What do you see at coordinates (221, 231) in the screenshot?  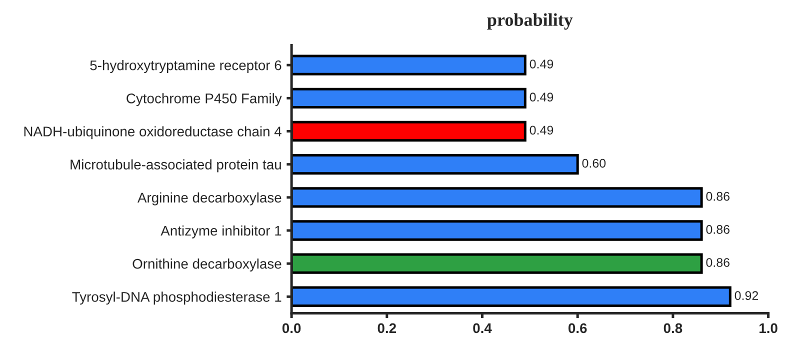 I see `y-tick-label: Antizyme inhibitor 1` at bounding box center [221, 231].